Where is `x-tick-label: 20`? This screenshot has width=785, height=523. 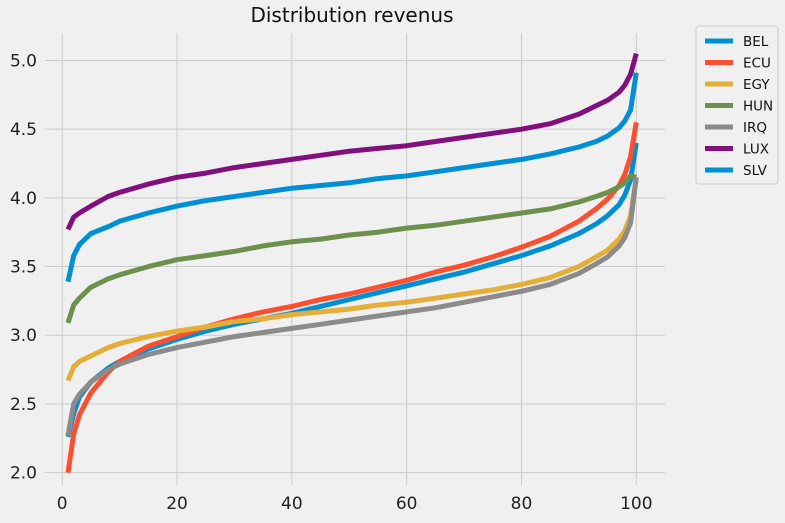
x-tick-label: 20 is located at coordinates (177, 504).